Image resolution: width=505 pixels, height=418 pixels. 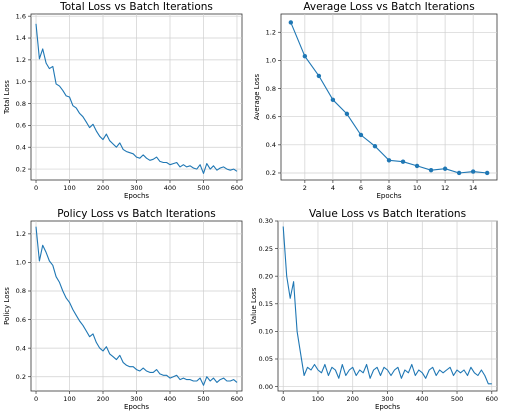 I want to click on total-loss-y-tick-label: 1.4, so click(x=21, y=38).